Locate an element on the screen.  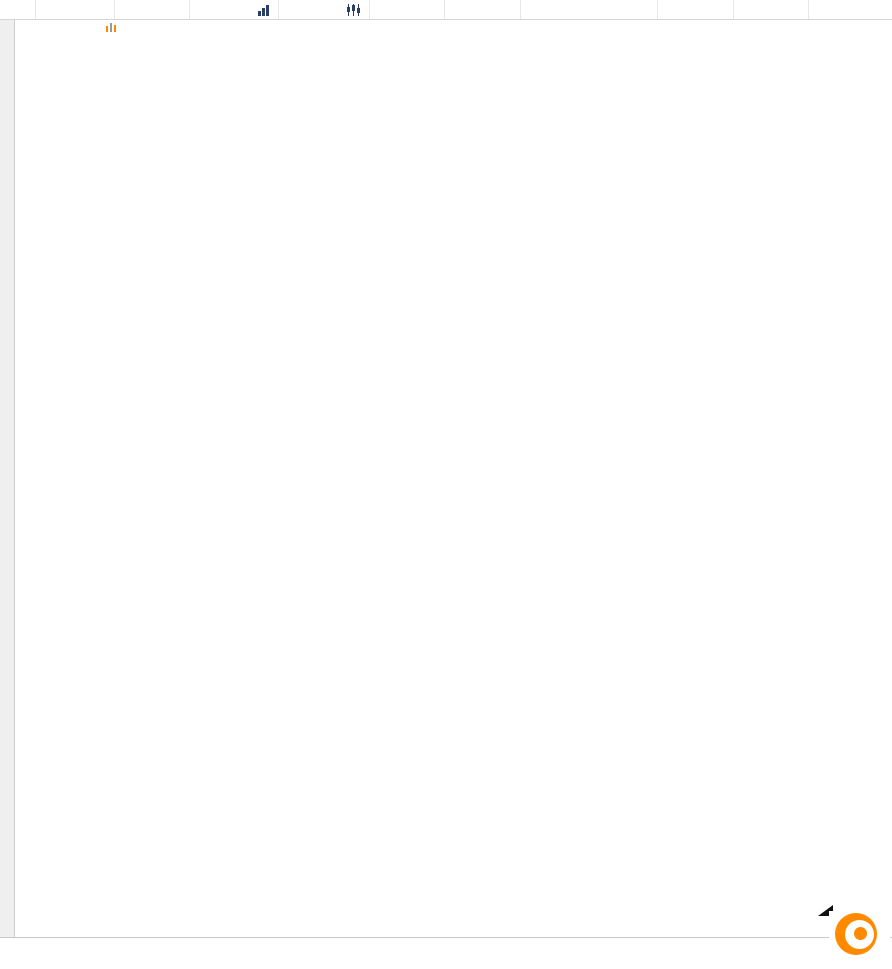
logo-icon is located at coordinates (856, 934).